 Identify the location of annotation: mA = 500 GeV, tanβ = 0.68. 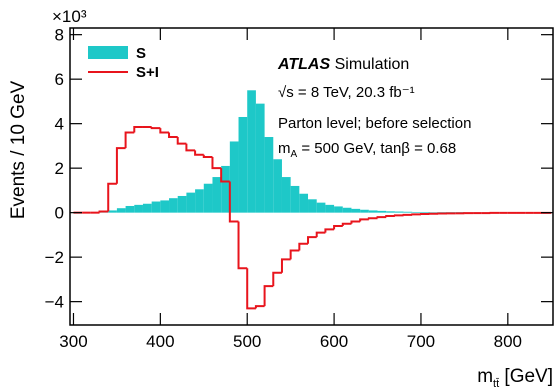
(367, 150).